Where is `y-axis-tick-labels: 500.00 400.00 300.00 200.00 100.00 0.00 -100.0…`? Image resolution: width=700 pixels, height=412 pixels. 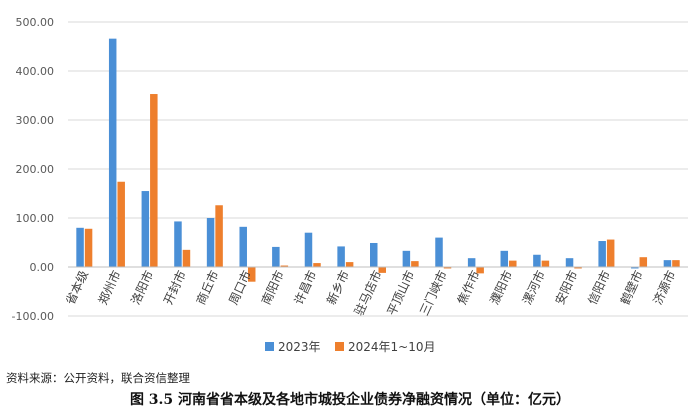
y-axis-tick-labels: 500.00 400.00 300.00 200.00 100.00 0.00 -100.0… is located at coordinates (33, 169).